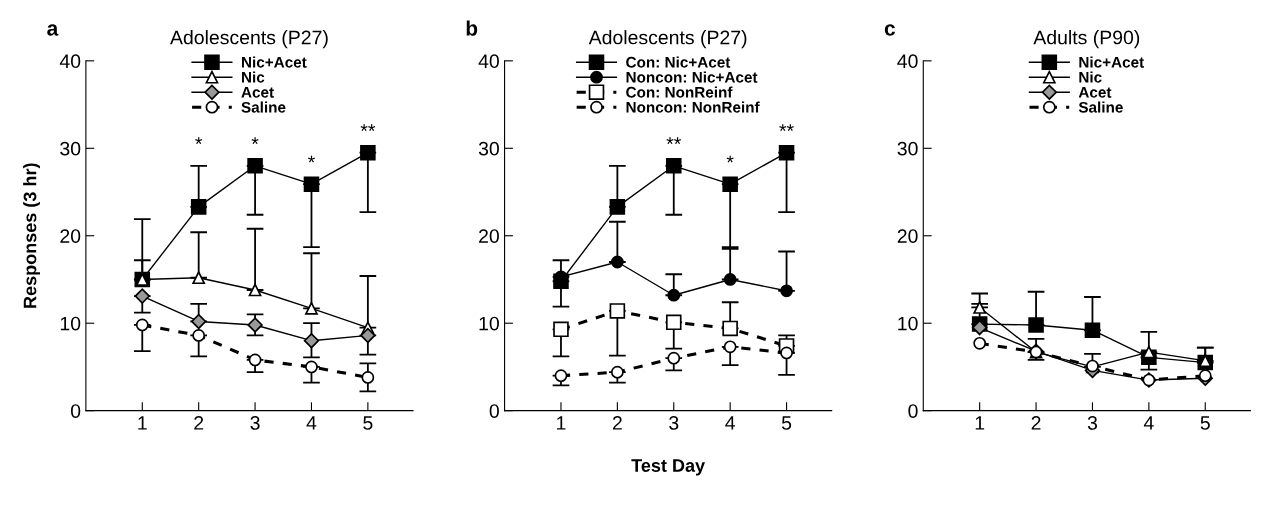 The image size is (1263, 507). Describe the element at coordinates (678, 62) in the screenshot. I see `legend-label: Con: Nic+Acet` at that location.